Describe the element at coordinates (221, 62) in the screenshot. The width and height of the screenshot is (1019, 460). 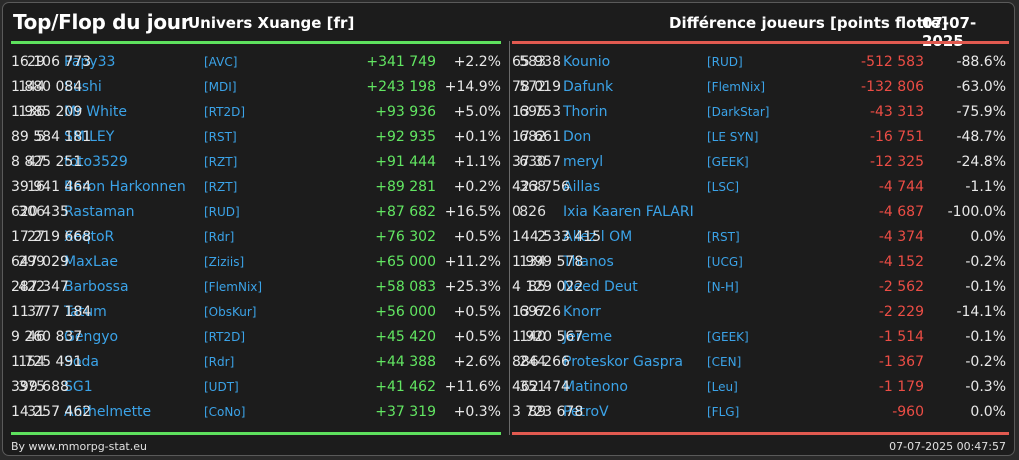
I see `alliance-tag-link: [AVC]` at that location.